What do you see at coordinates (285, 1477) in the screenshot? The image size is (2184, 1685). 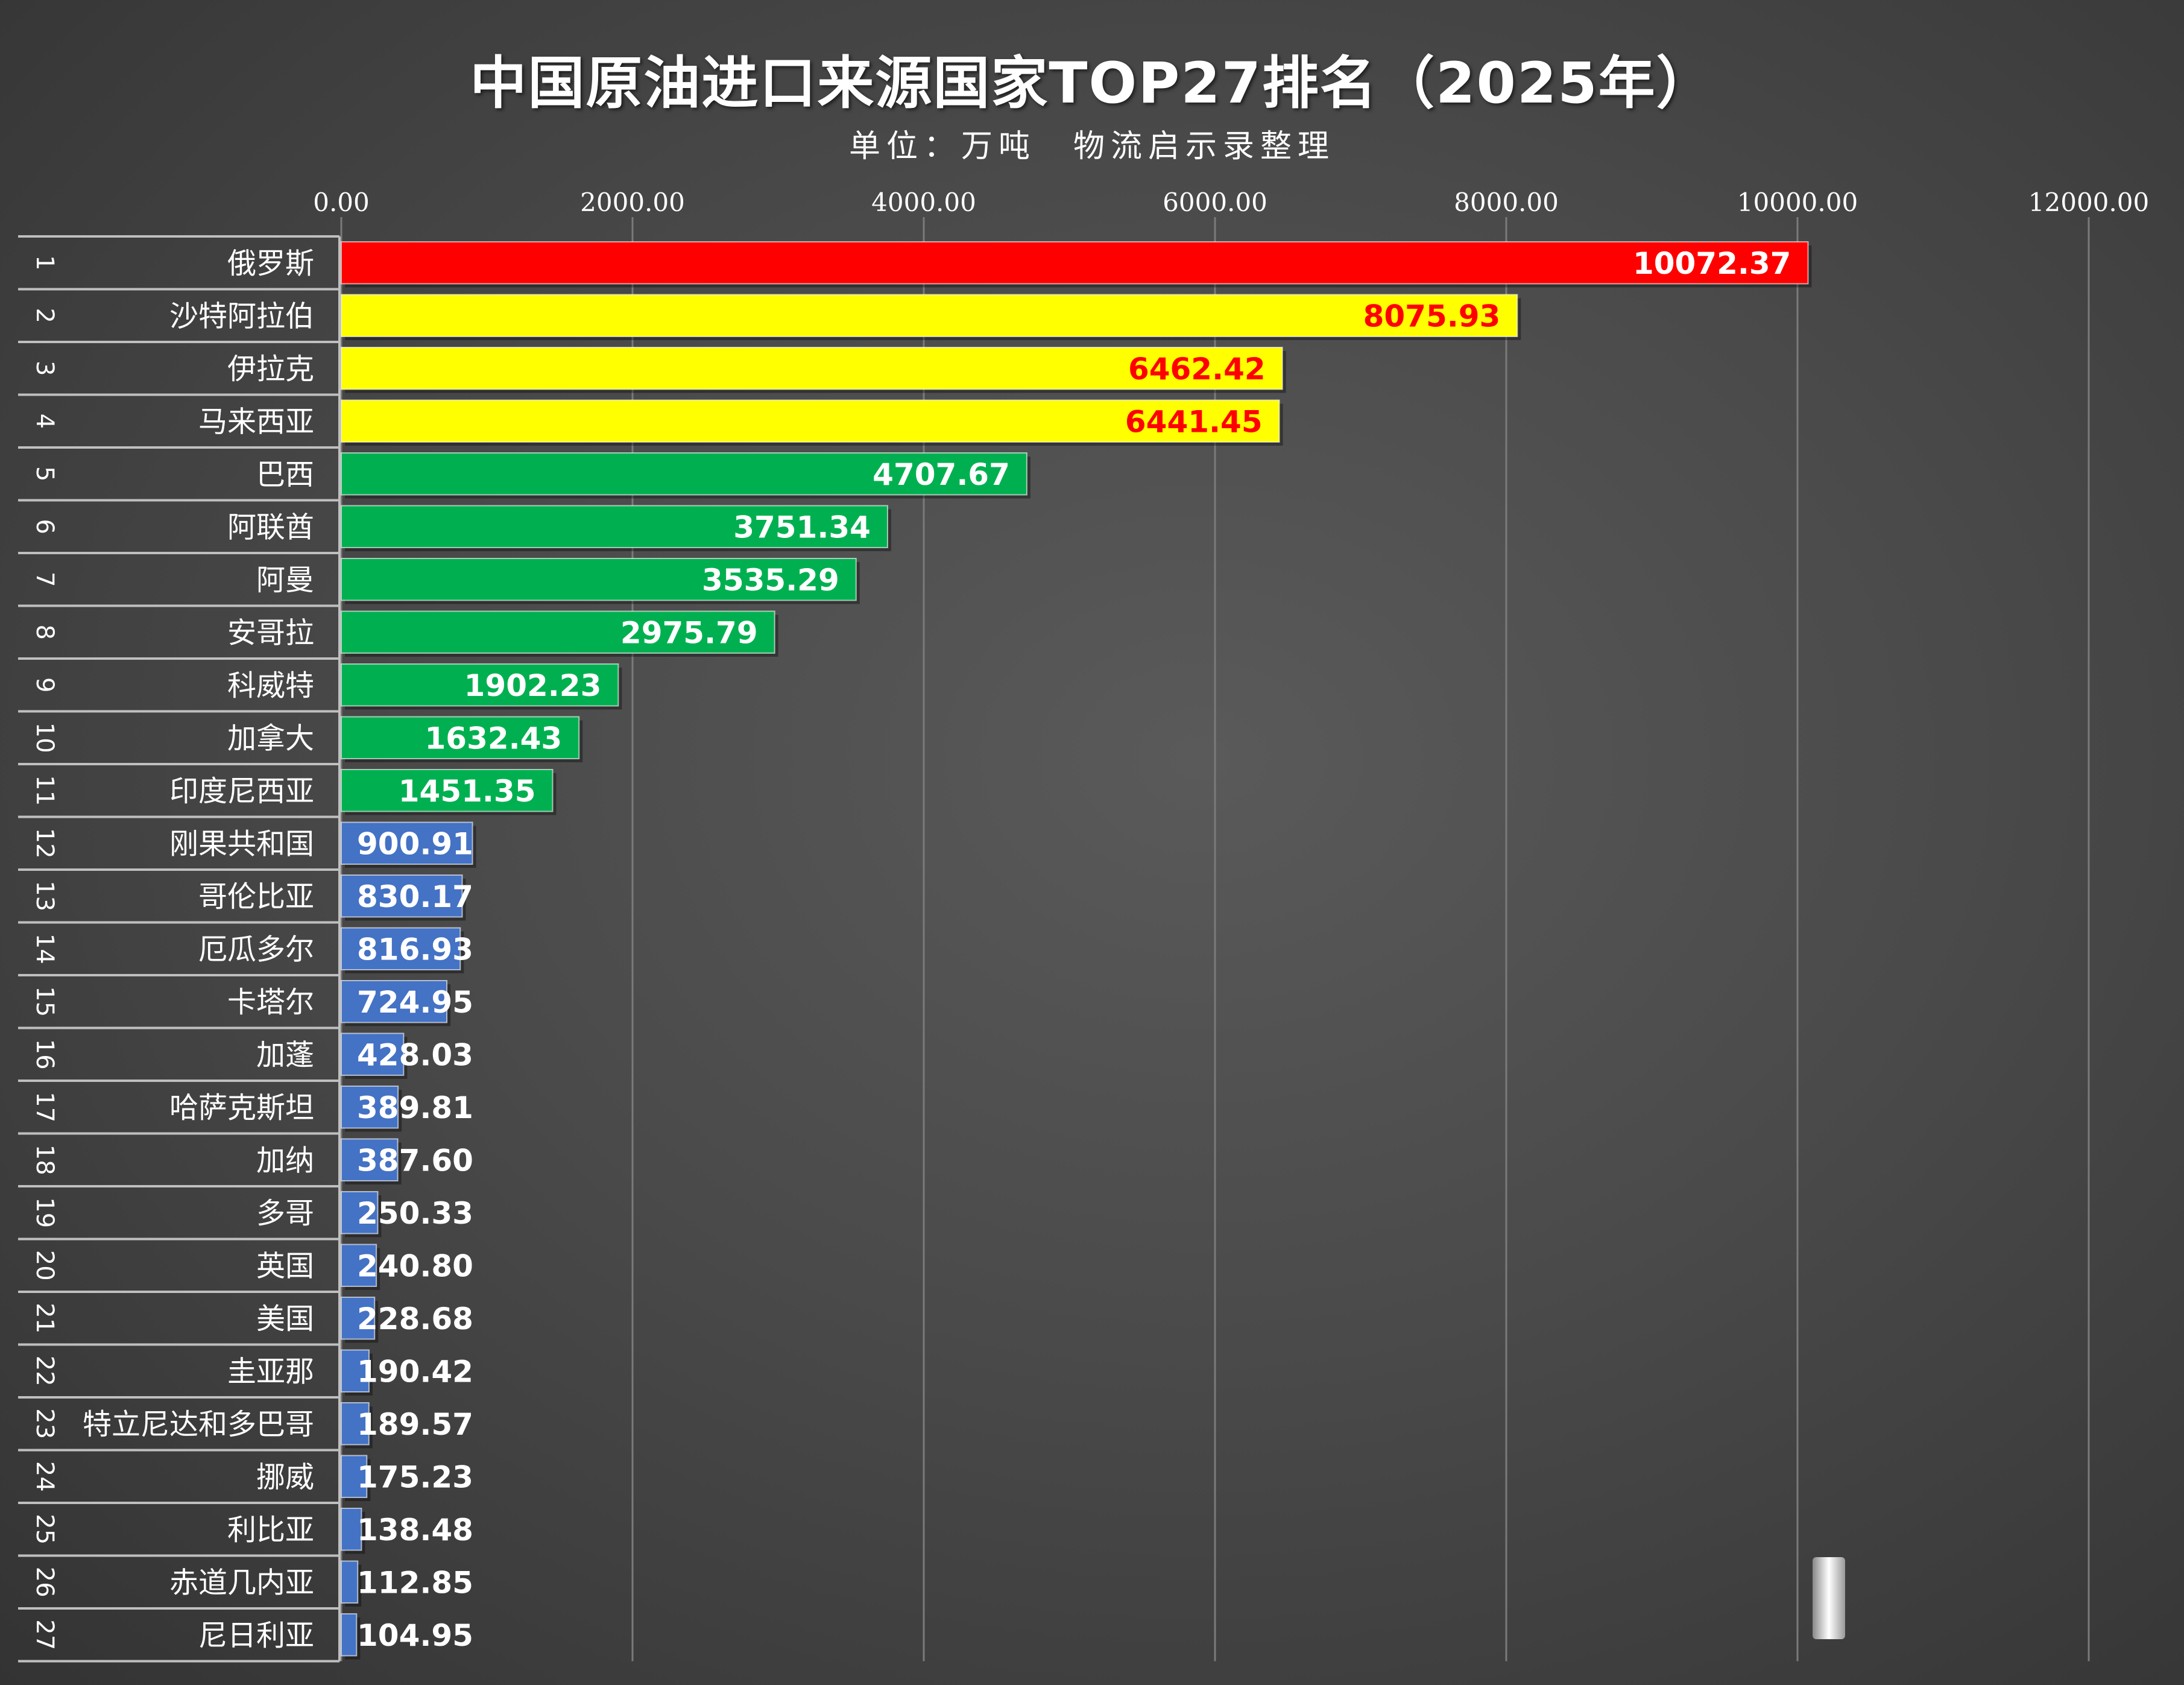 I see `category-label: 挪威` at bounding box center [285, 1477].